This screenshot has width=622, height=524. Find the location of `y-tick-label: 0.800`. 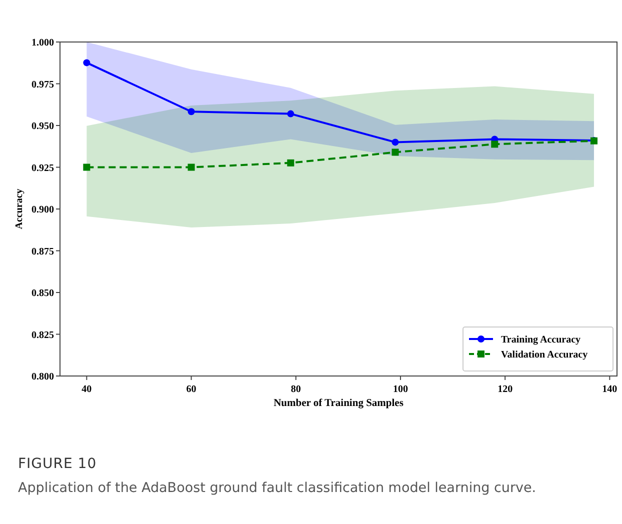

y-tick-label: 0.800 is located at coordinates (43, 377).